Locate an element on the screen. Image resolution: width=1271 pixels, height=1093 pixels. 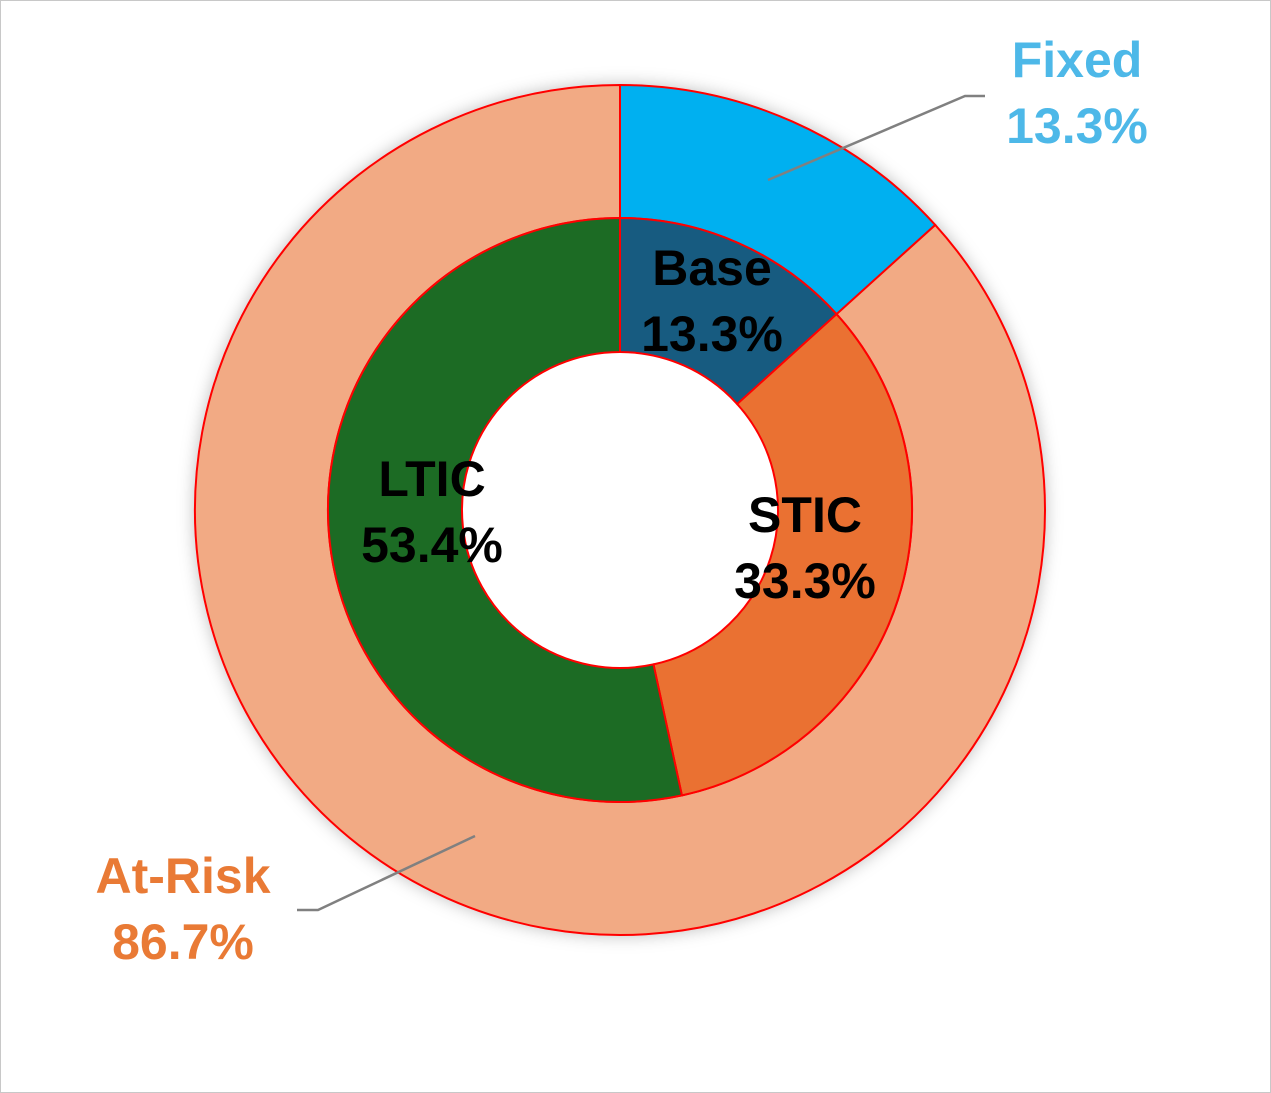
data-label-fixed: Fixed 13.3% is located at coordinates (1077, 93).